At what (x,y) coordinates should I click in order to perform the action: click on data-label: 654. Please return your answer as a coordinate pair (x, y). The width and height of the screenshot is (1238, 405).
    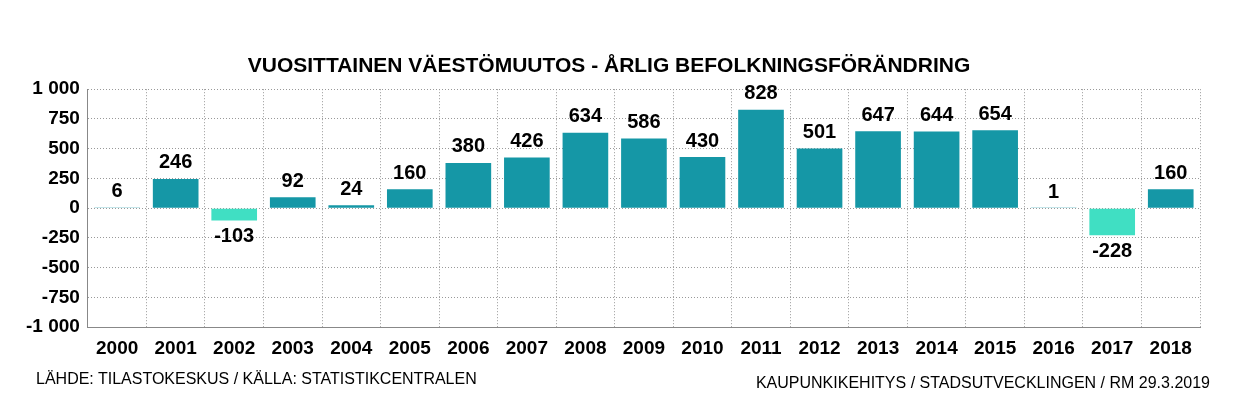
    Looking at the image, I should click on (995, 112).